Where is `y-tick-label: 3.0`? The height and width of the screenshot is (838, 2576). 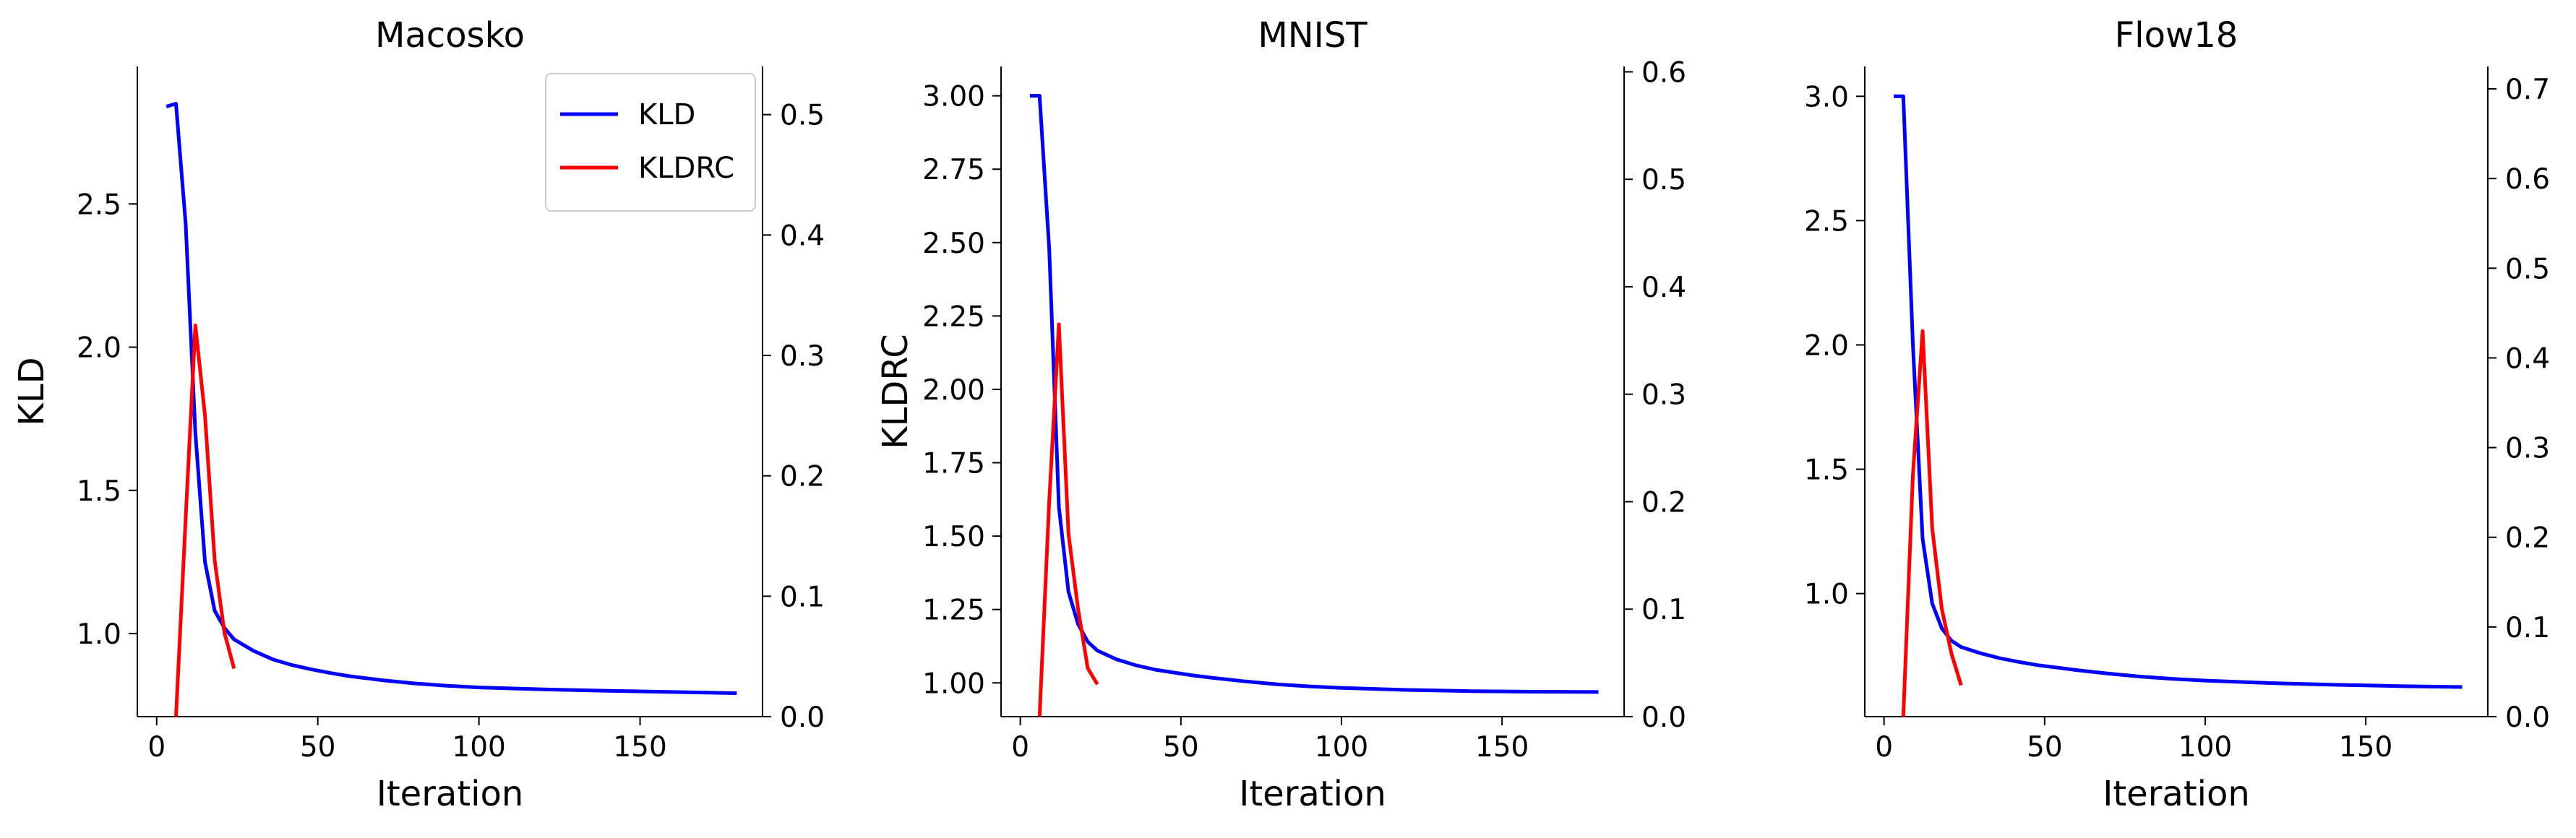
y-tick-label: 3.0 is located at coordinates (1827, 97).